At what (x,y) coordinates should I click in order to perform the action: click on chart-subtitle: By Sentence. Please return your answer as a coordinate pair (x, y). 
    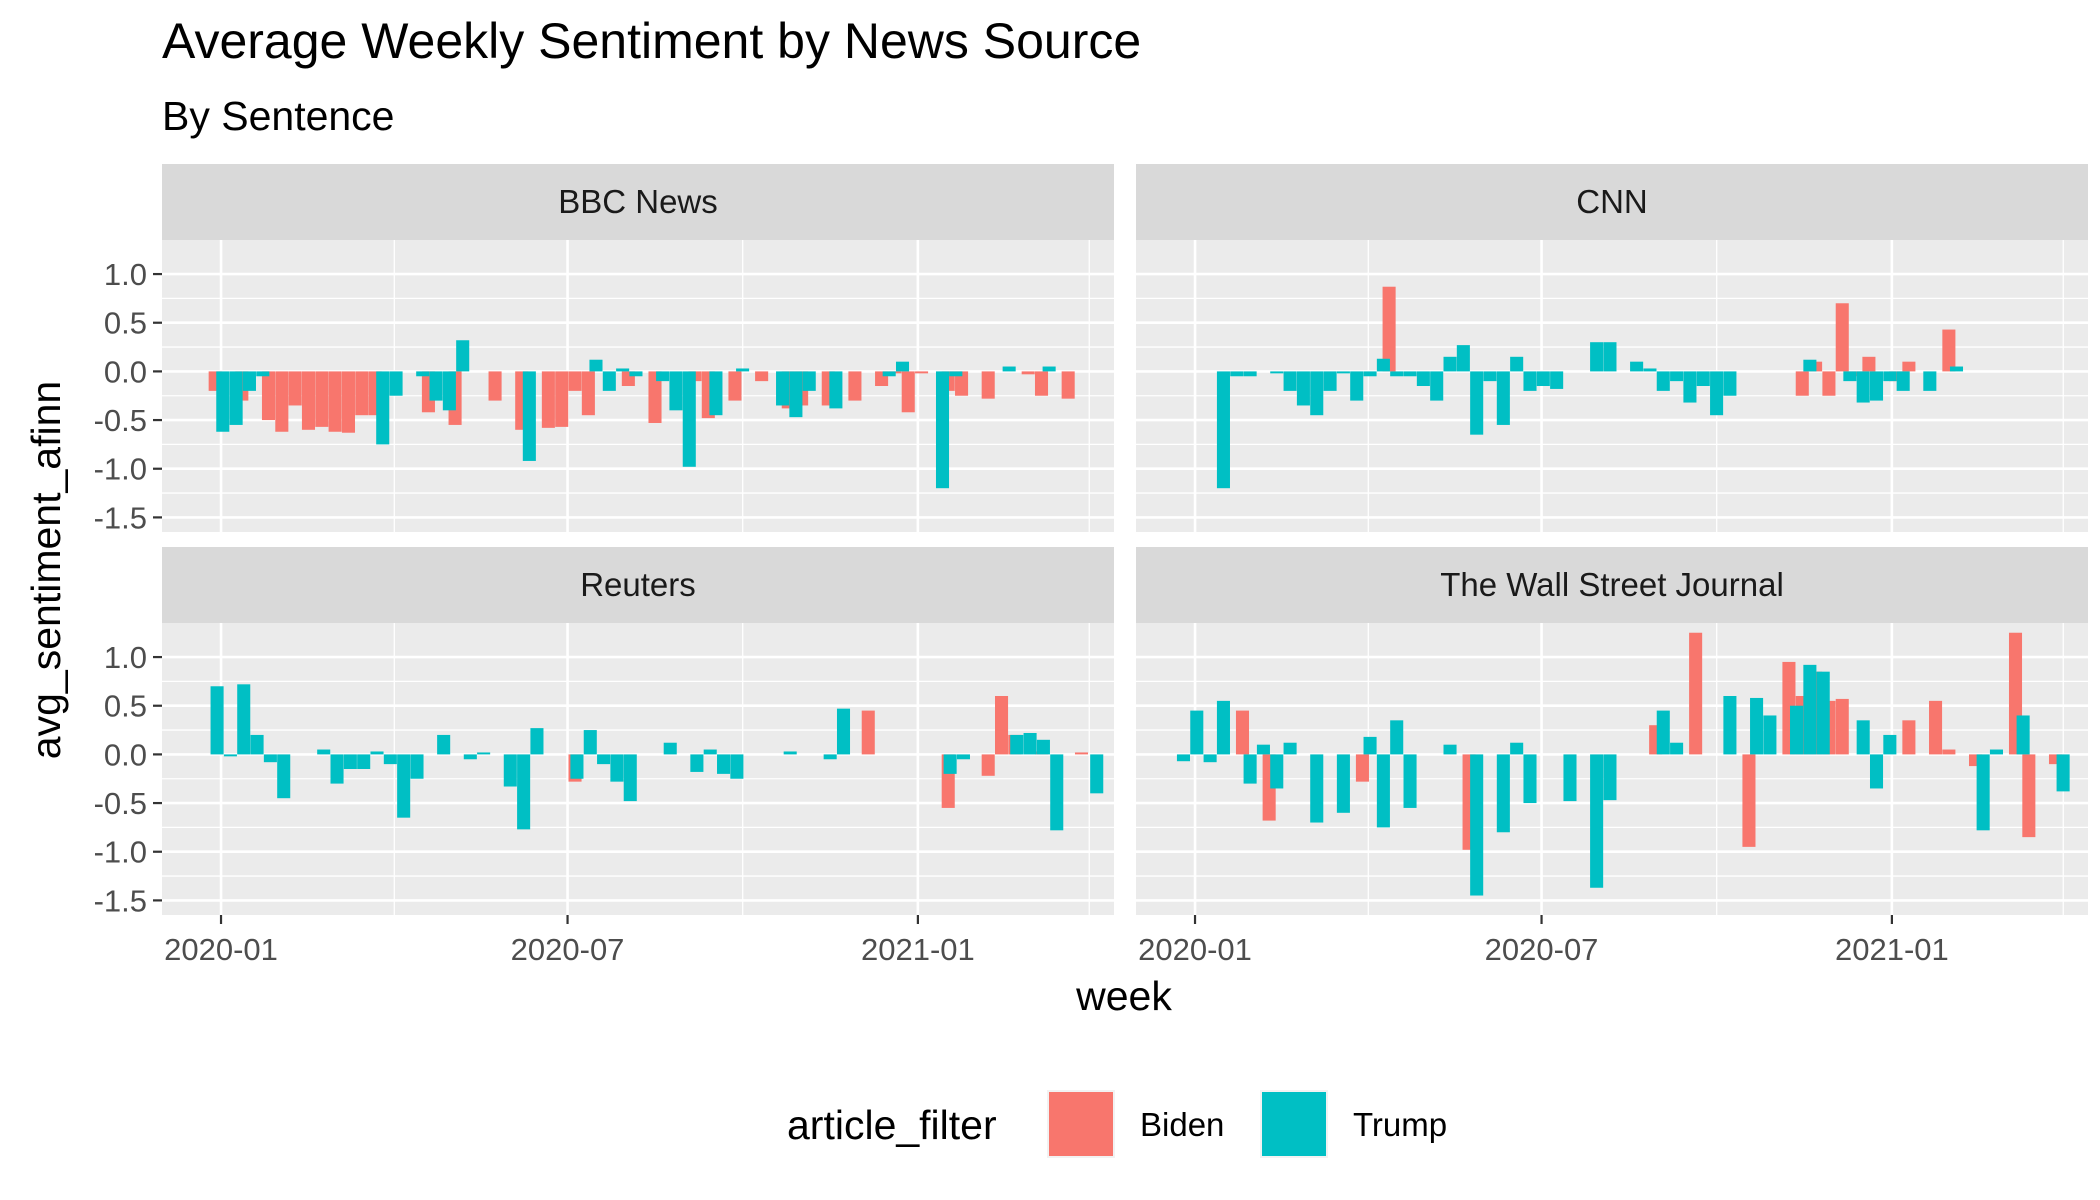
    Looking at the image, I should click on (278, 116).